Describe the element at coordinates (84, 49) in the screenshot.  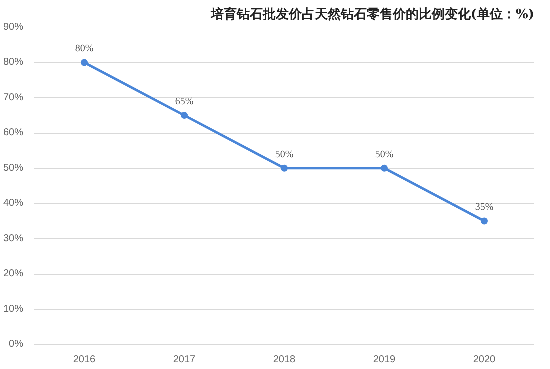
I see `data-label: 80%` at that location.